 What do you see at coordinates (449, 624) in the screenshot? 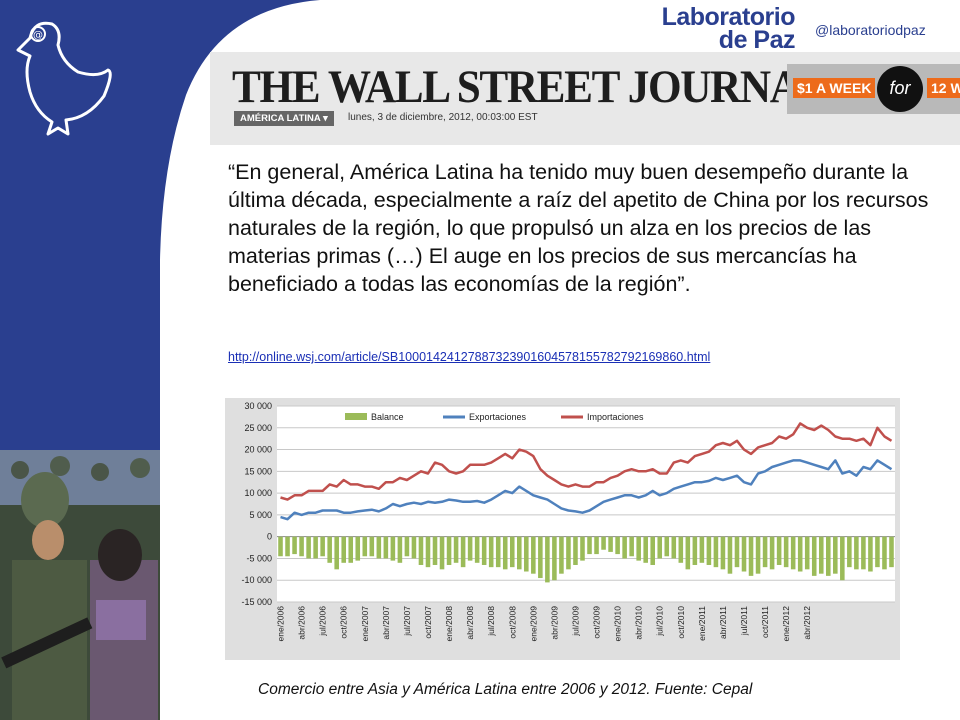
I see `x-tick-label: ene/2008` at bounding box center [449, 624].